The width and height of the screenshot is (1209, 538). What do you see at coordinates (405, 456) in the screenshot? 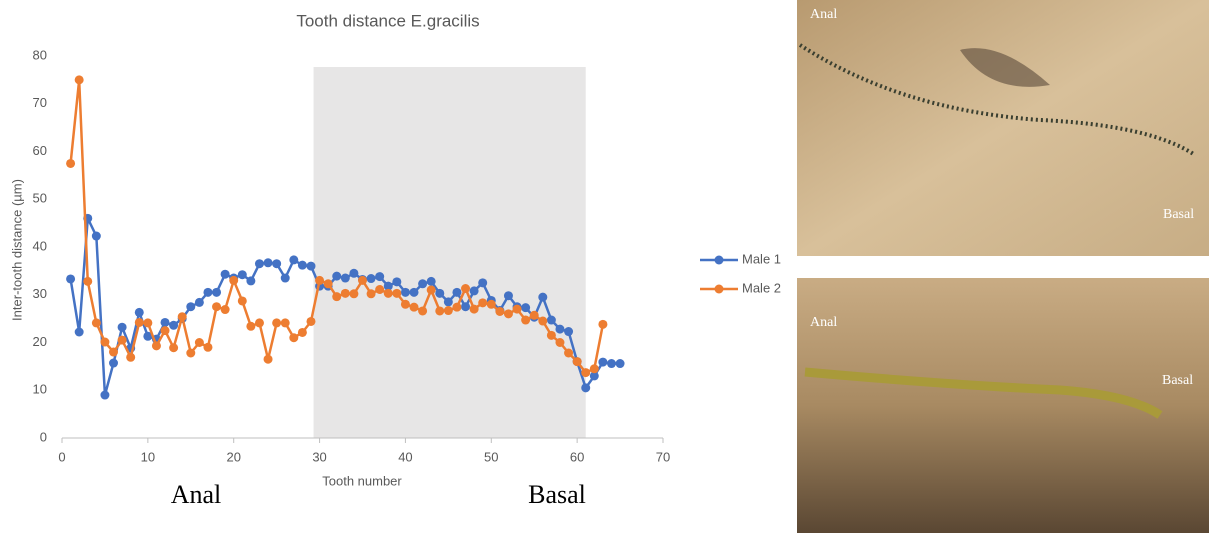
I see `x-tick-label: 40` at bounding box center [405, 456].